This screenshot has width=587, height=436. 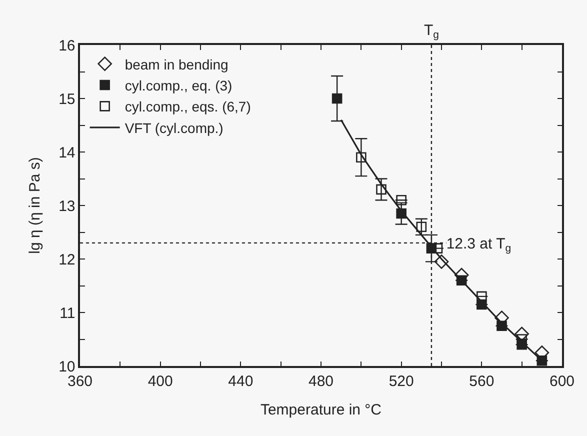 What do you see at coordinates (479, 245) in the screenshot?
I see `ref-line-label: 12.3 at T$_{g}$` at bounding box center [479, 245].